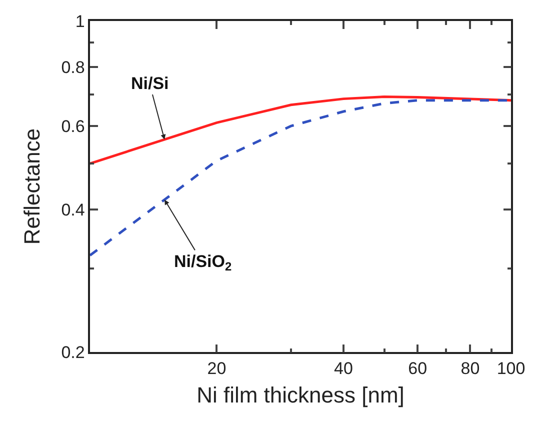 Image resolution: width=537 pixels, height=425 pixels. What do you see at coordinates (150, 83) in the screenshot?
I see `text: Ni/Si` at bounding box center [150, 83].